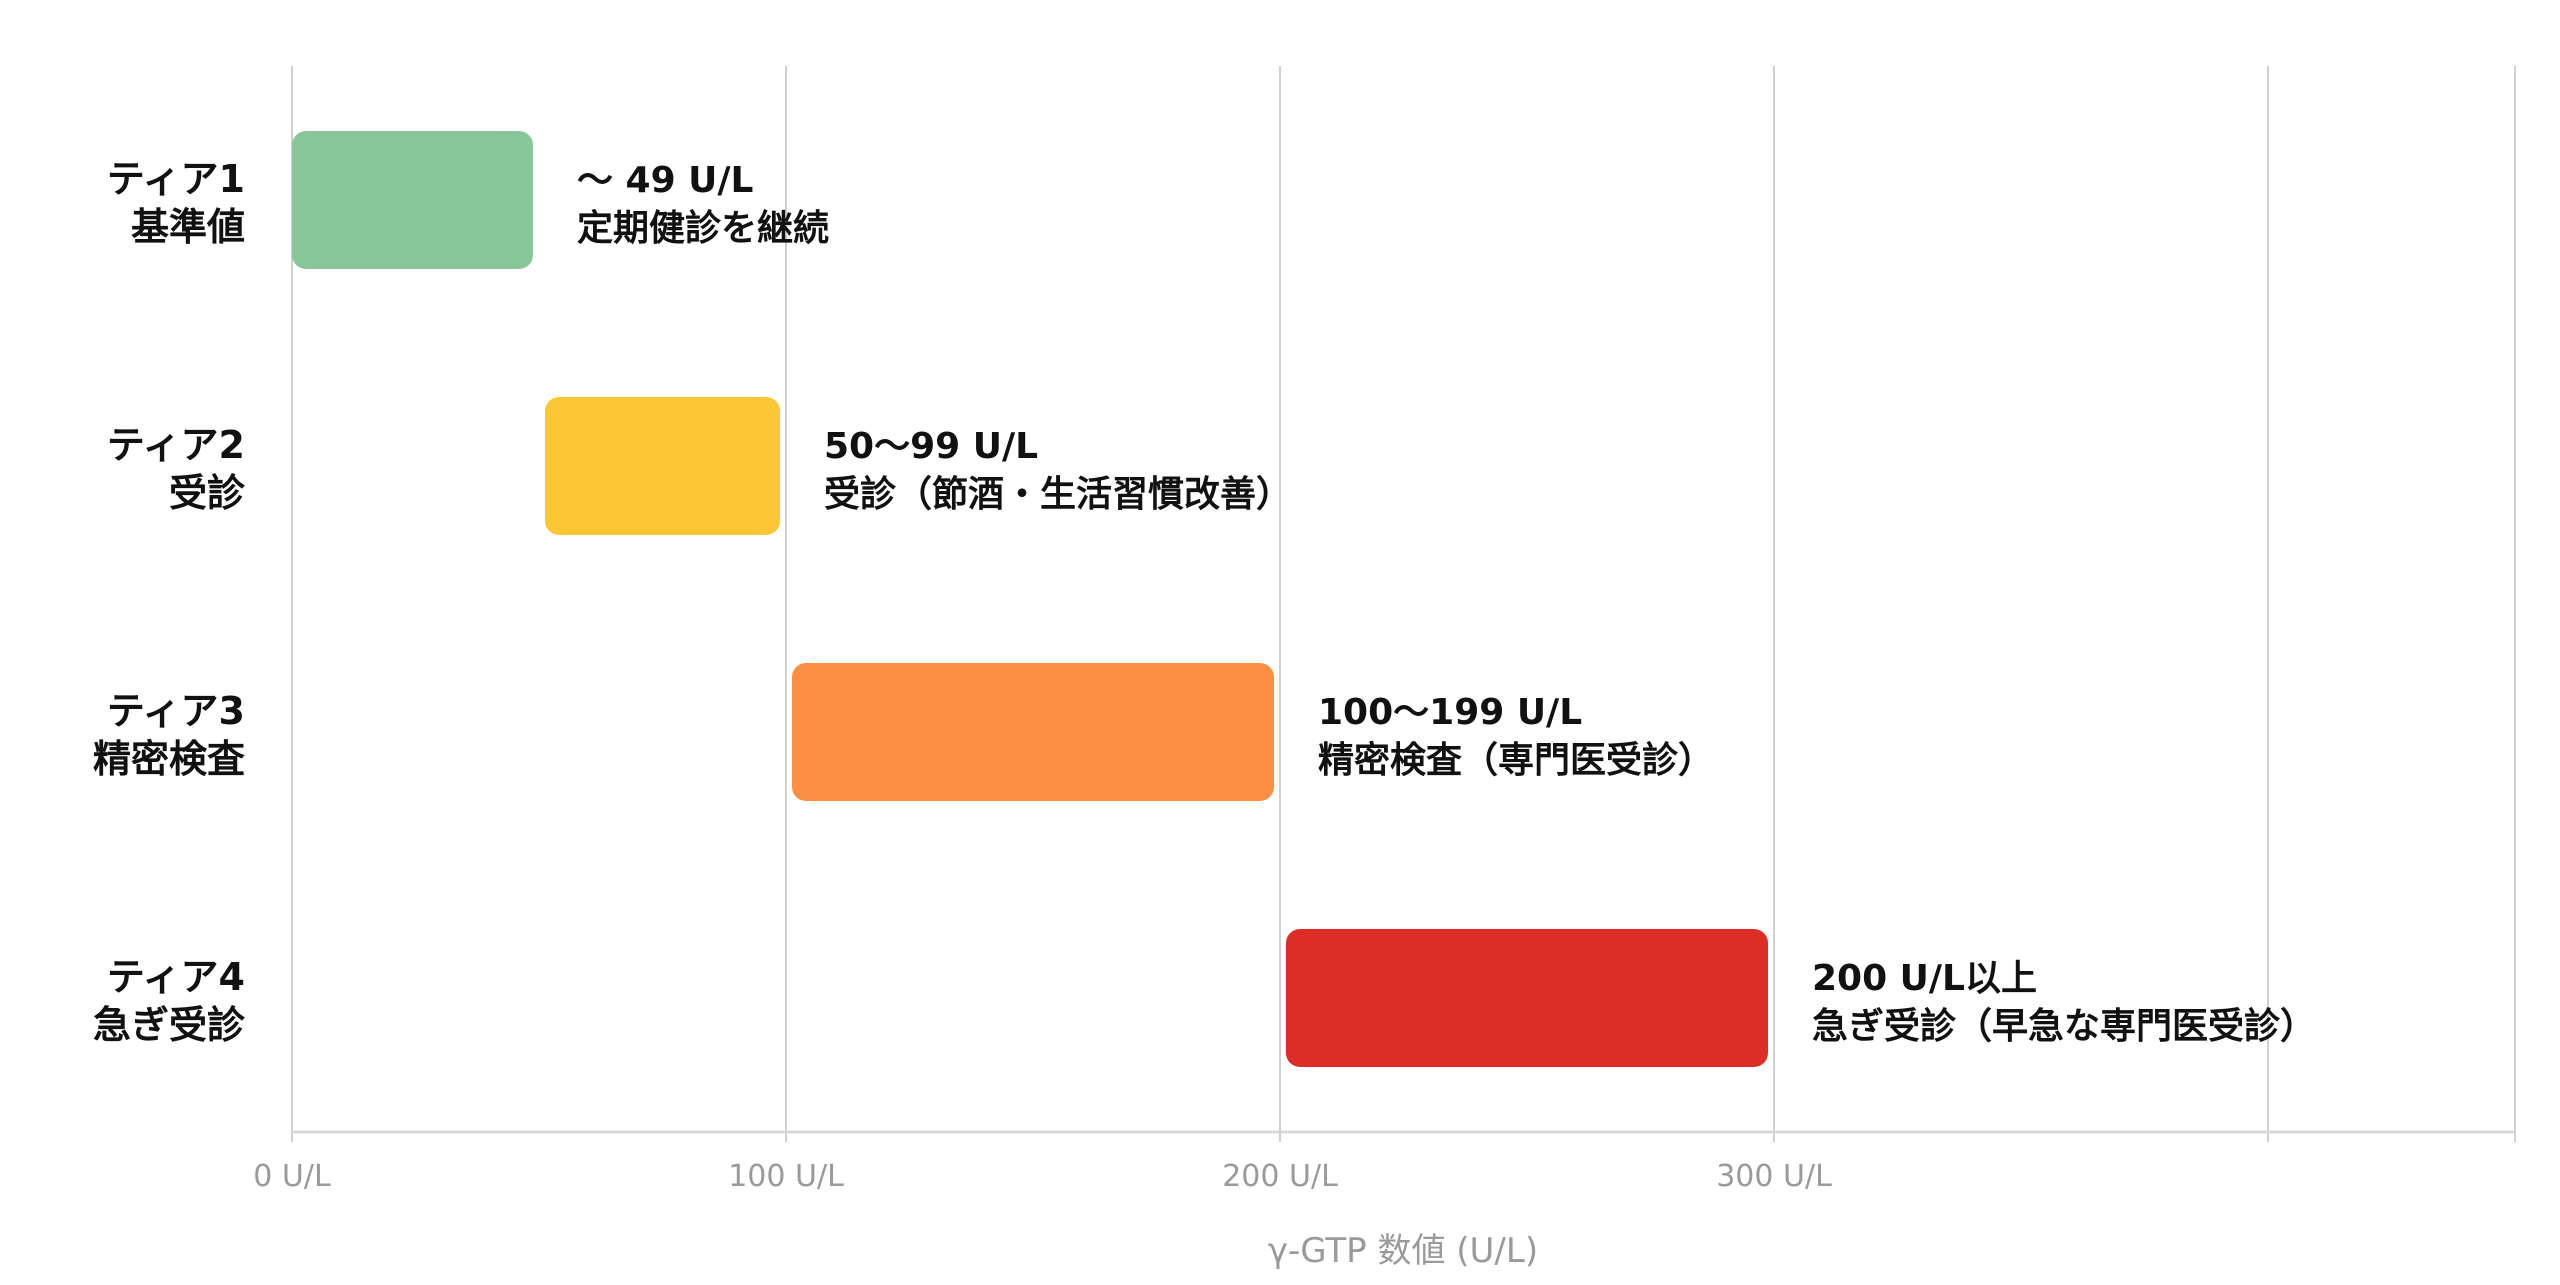  Describe the element at coordinates (1516, 760) in the screenshot. I see `action-label: 精密検査（専門医受診）` at that location.